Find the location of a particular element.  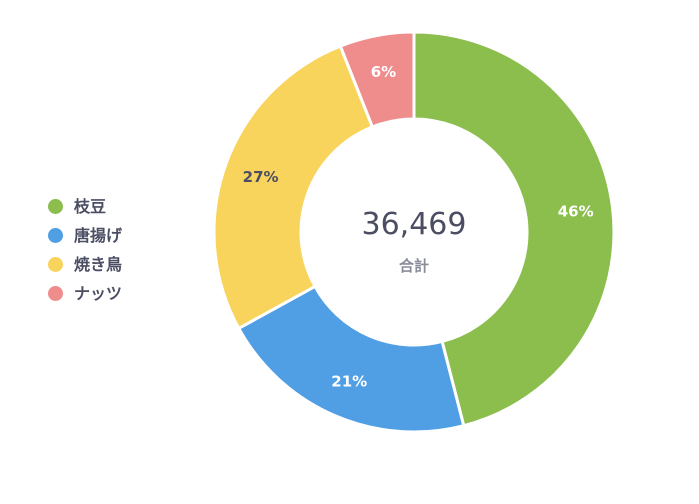

chart-legend: 枝豆 唐揚げ 焼き鳥 ナッツ is located at coordinates (108, 250).